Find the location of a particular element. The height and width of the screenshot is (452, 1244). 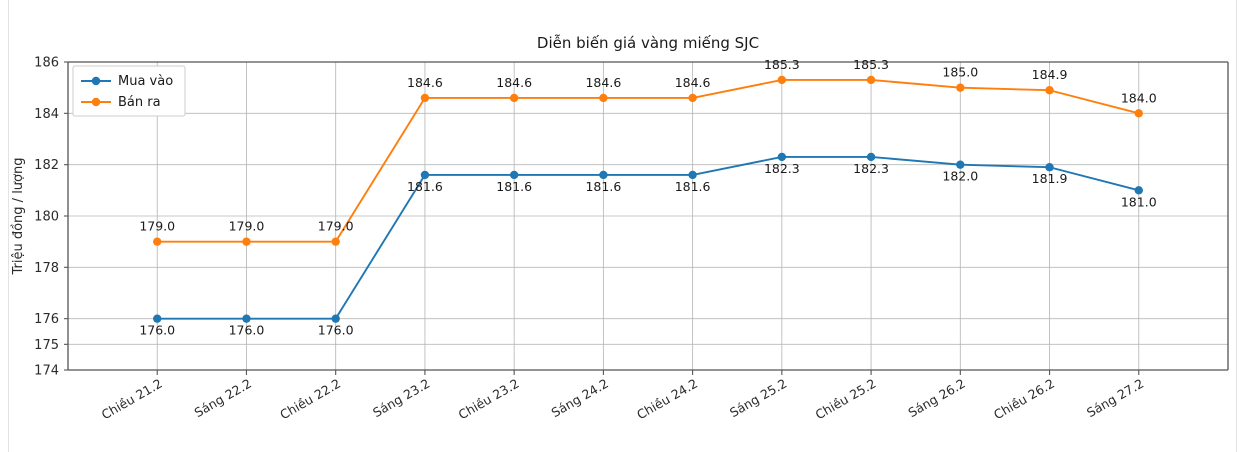

chart-title: Diễn biến giá vàng miếng SJC is located at coordinates (648, 43).